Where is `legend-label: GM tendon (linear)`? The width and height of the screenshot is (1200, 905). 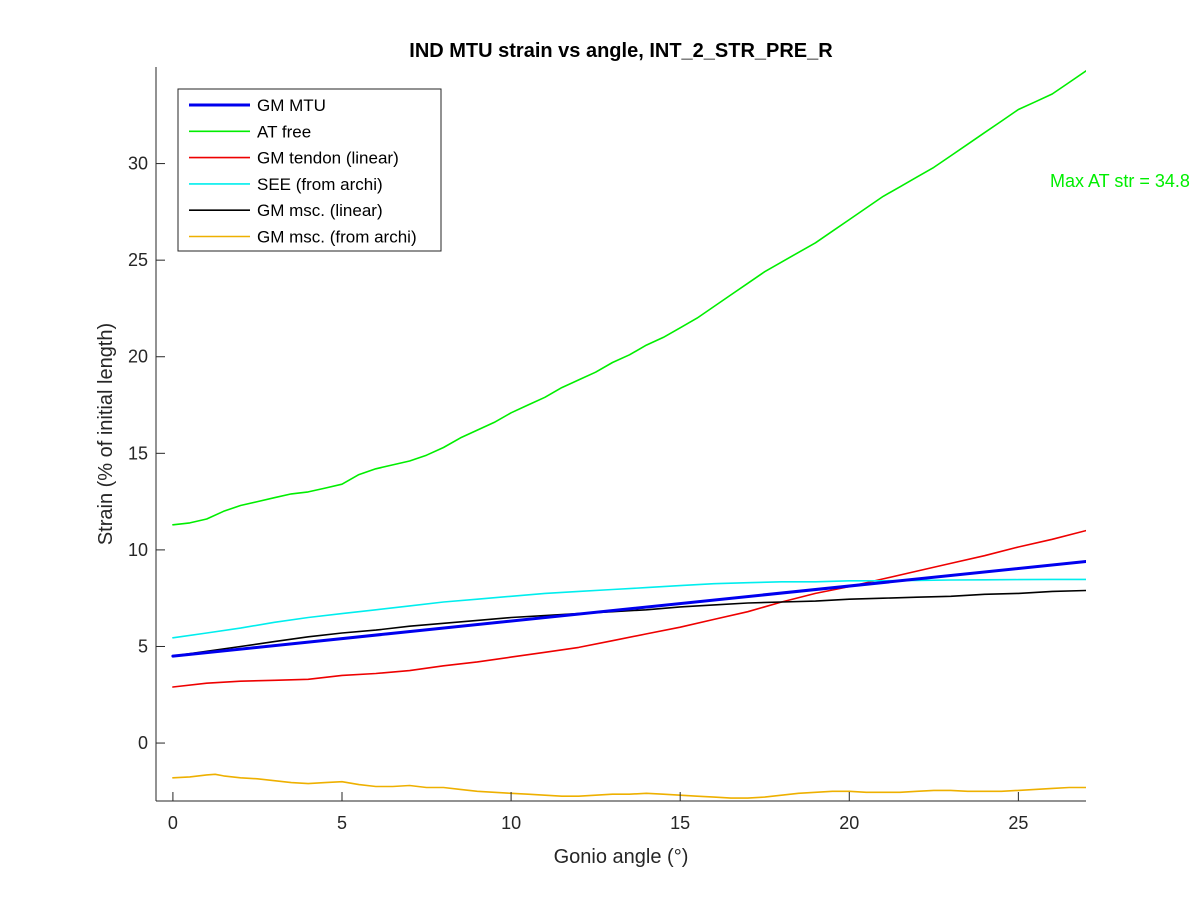
legend-label: GM tendon (linear) is located at coordinates (328, 158).